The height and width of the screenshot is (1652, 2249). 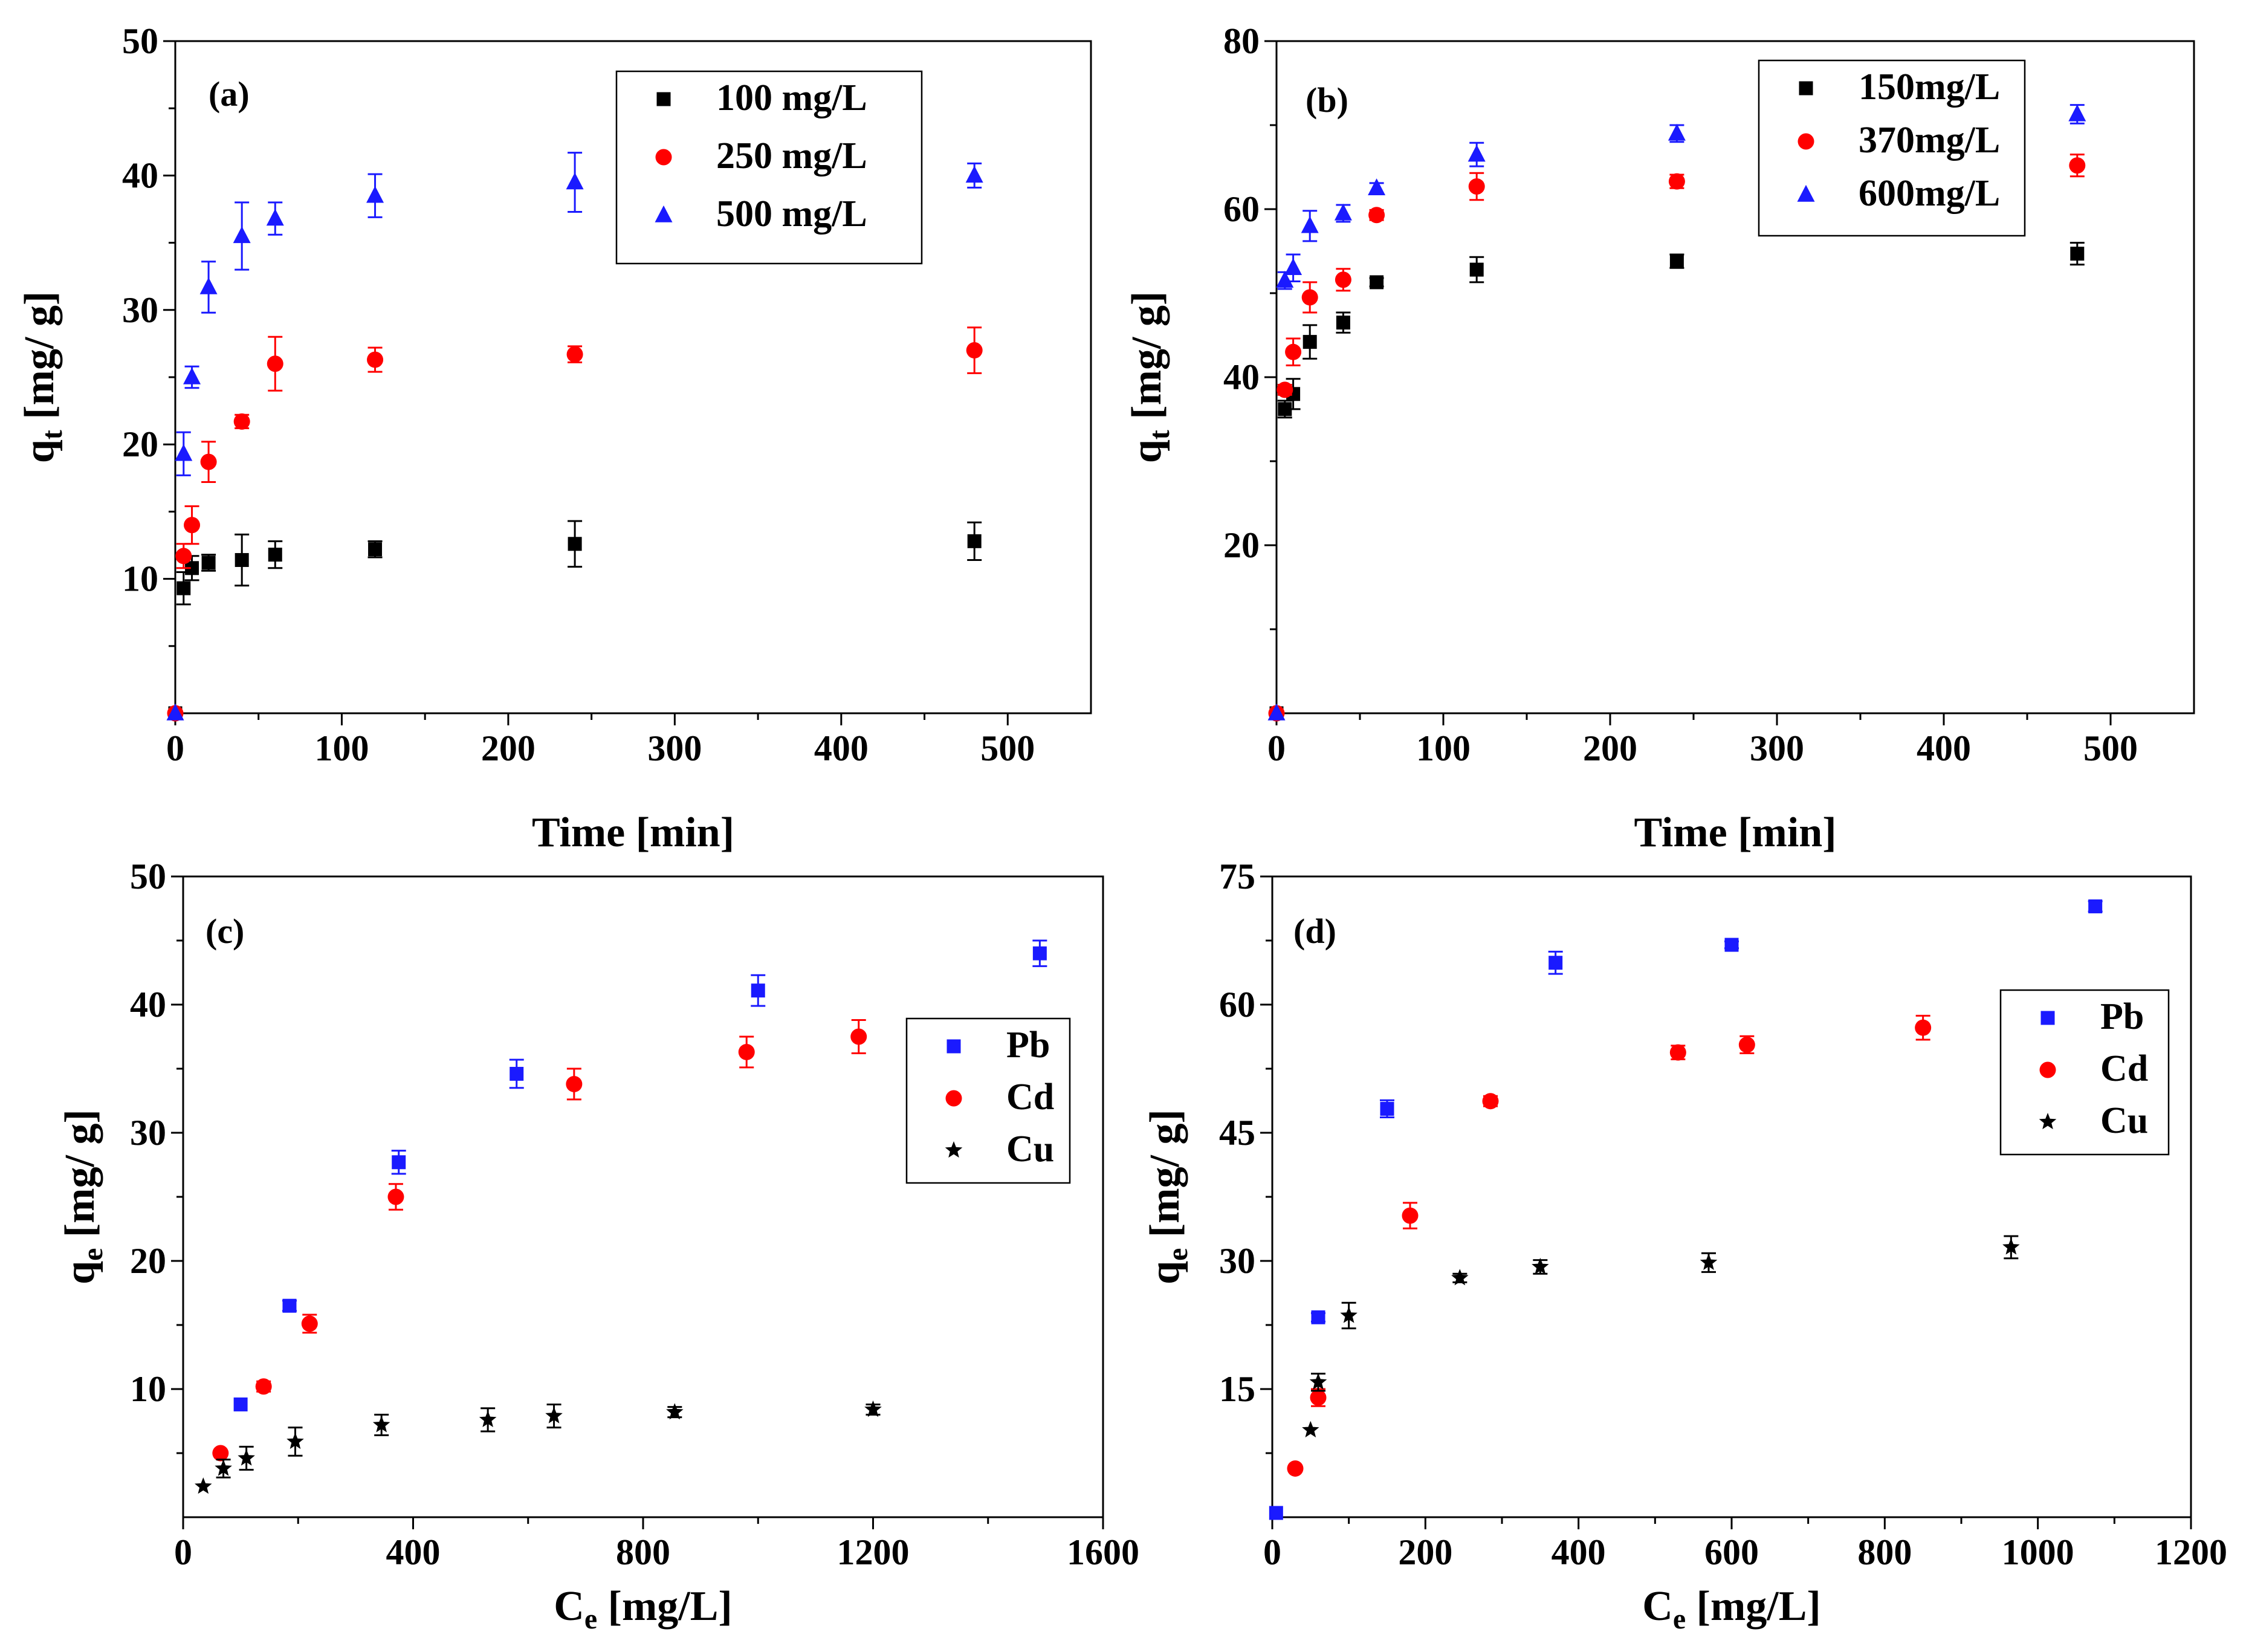 What do you see at coordinates (1242, 41) in the screenshot?
I see `y-tick-label: 80` at bounding box center [1242, 41].